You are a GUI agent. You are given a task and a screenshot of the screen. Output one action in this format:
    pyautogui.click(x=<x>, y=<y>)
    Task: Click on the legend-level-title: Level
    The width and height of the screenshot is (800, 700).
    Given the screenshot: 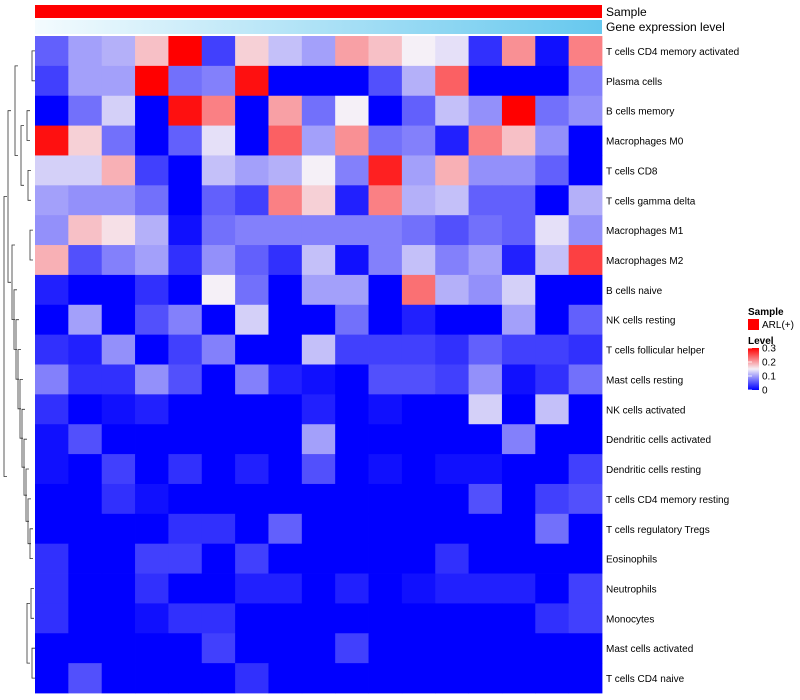 What is the action you would take?
    pyautogui.click(x=761, y=341)
    